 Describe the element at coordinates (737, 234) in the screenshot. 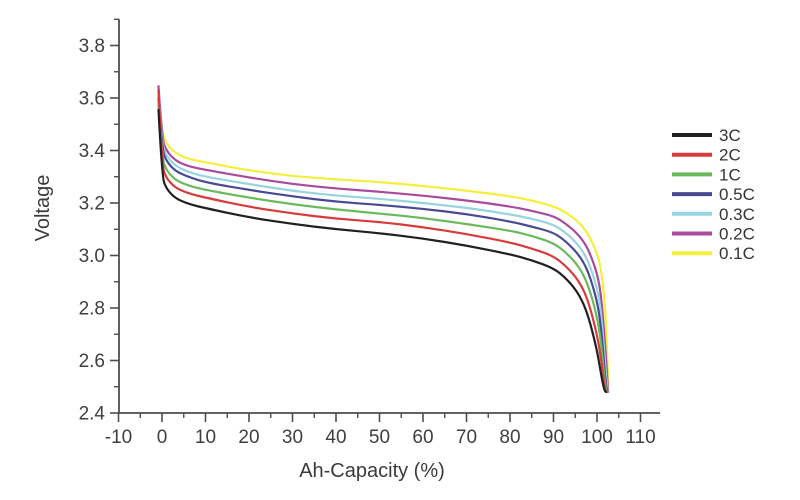

I see `legend-label-0.2C: 0.2C` at that location.